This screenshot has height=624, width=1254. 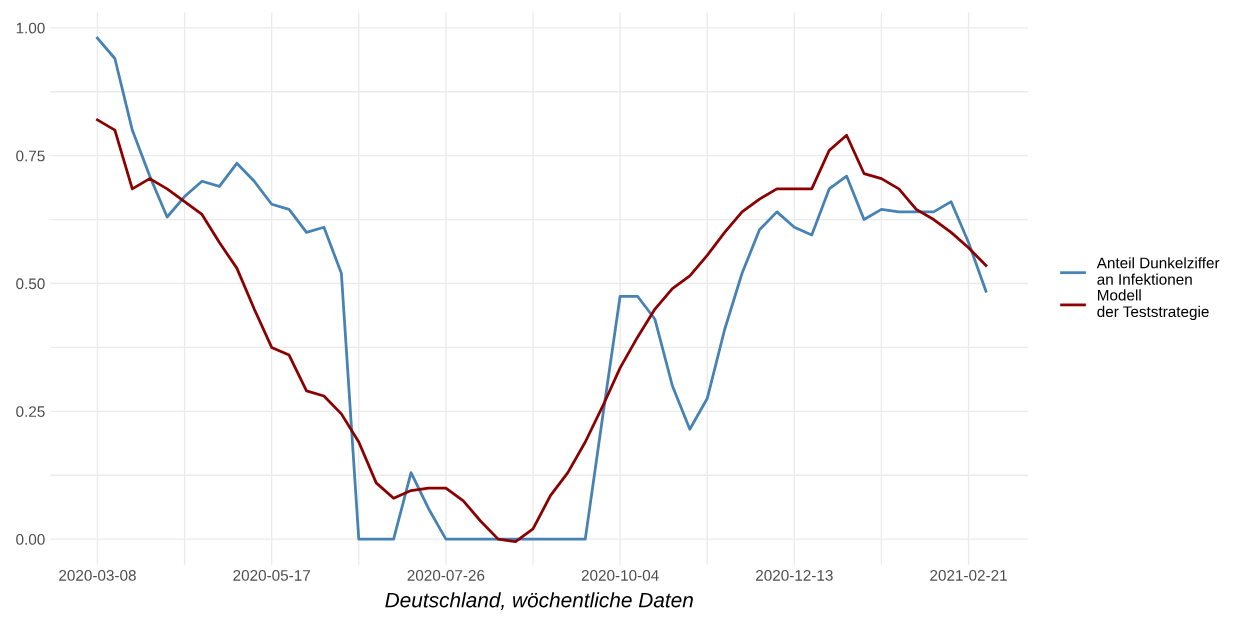 What do you see at coordinates (1153, 305) in the screenshot?
I see `legend-label: Modell der Teststrategie` at bounding box center [1153, 305].